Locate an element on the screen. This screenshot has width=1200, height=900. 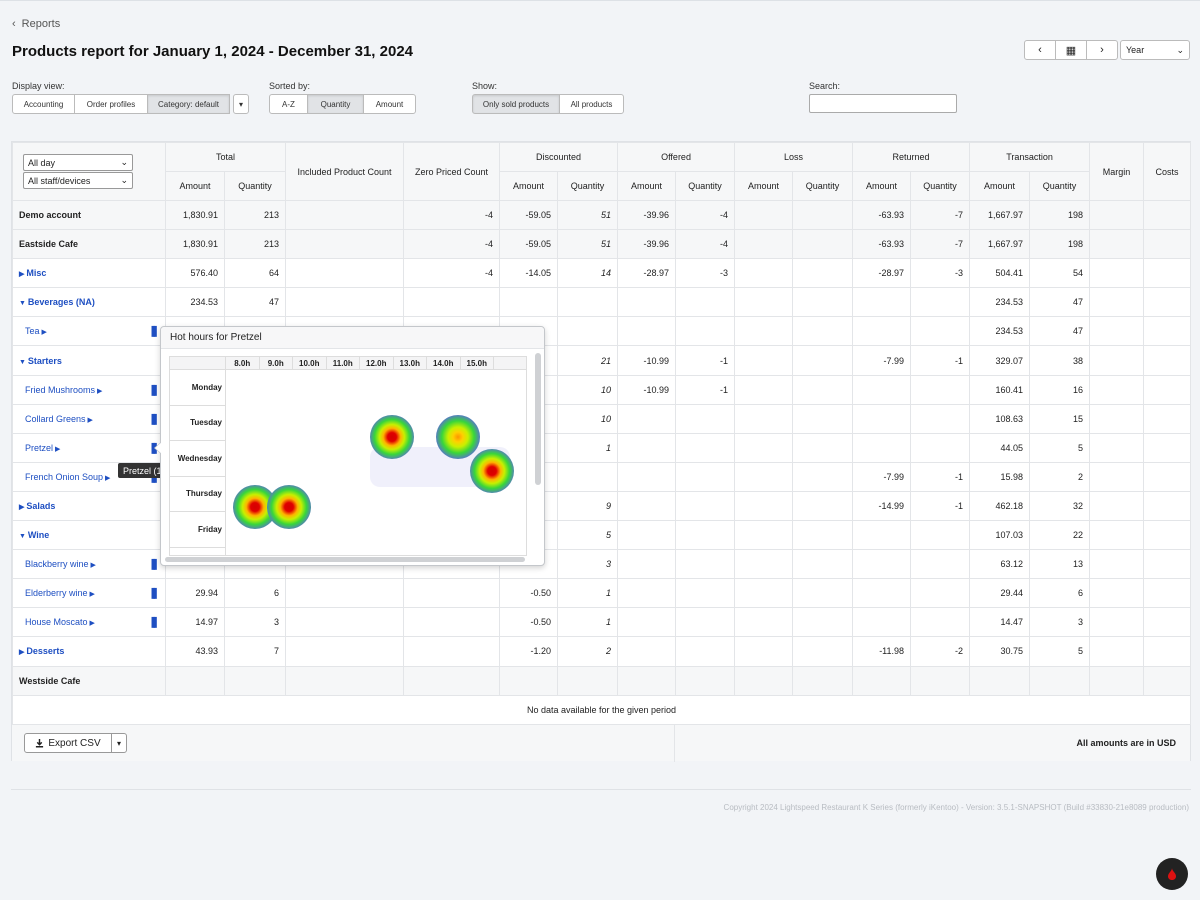
row-name-cell: Blackberry wine ▶ ▐▌ is located at coordinates (89, 564).